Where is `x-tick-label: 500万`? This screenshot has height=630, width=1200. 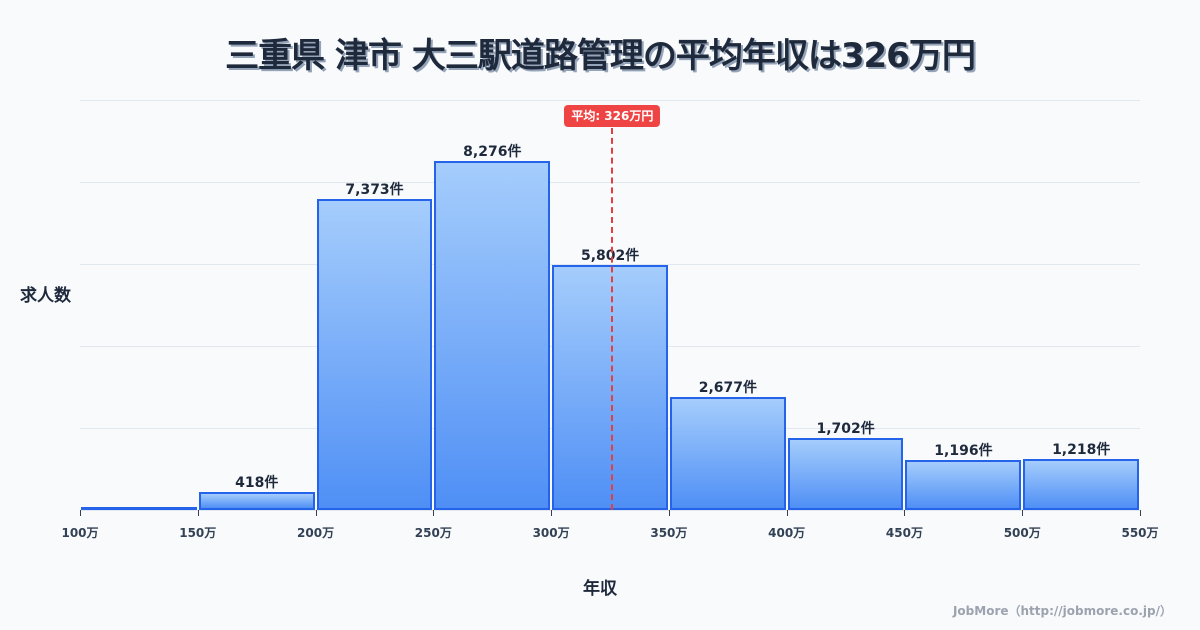
x-tick-label: 500万 is located at coordinates (1022, 533).